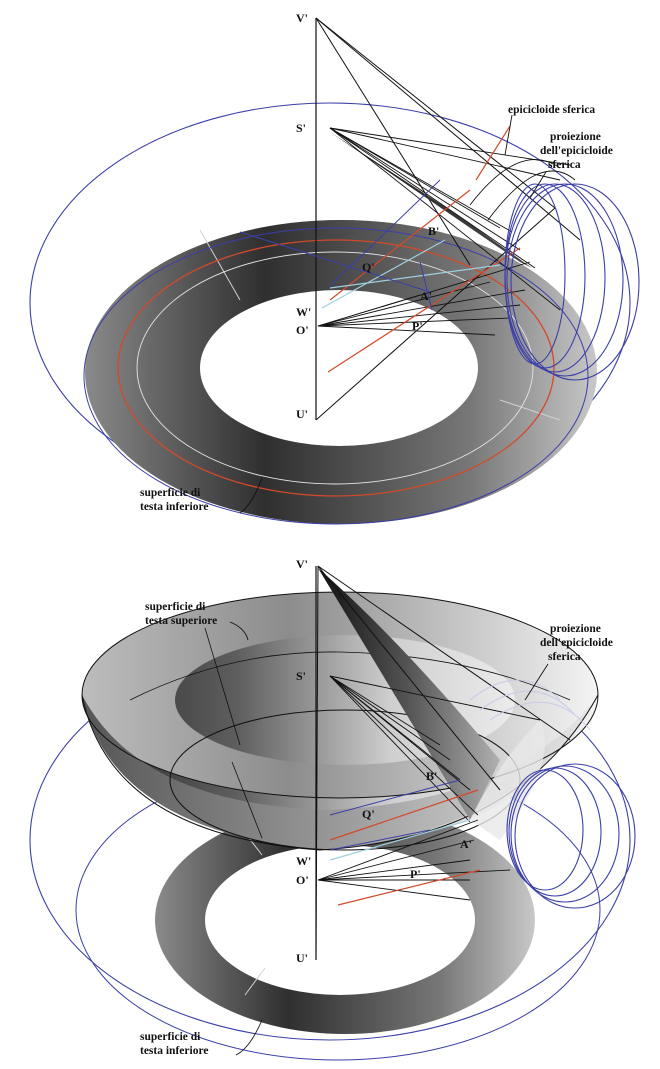 This screenshot has width=660, height=1069. Describe the element at coordinates (576, 151) in the screenshot. I see `callout-projection-top-2: dell'epicicloide` at that location.